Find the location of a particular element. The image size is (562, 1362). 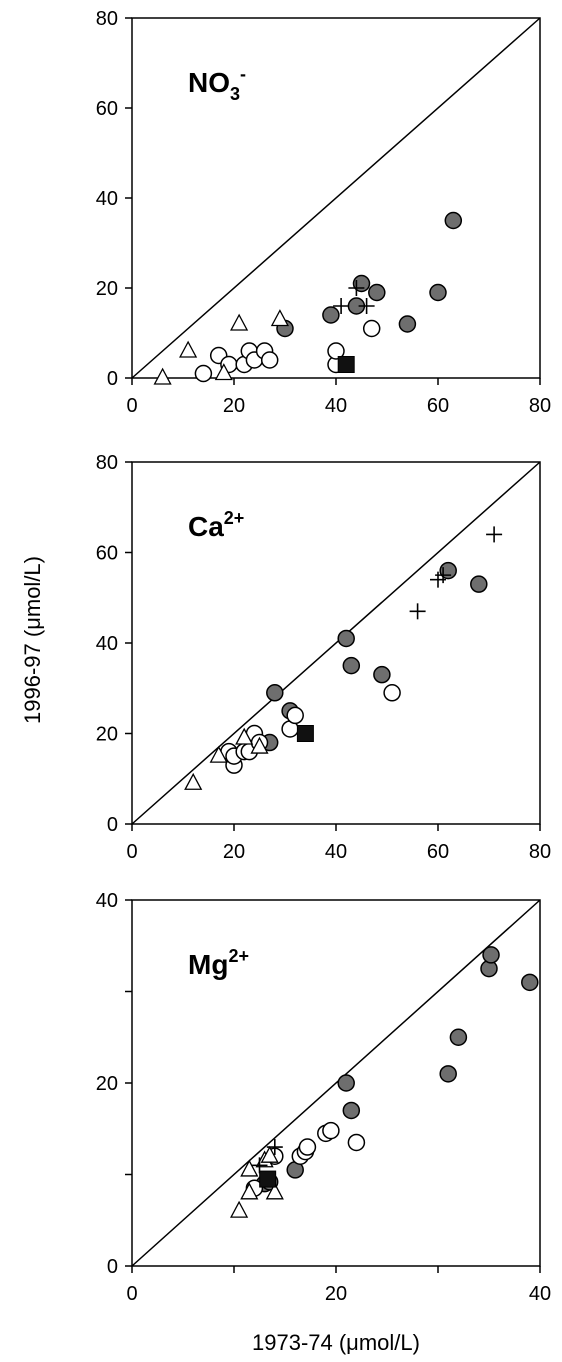

panel-label: NO3- is located at coordinates (217, 84).